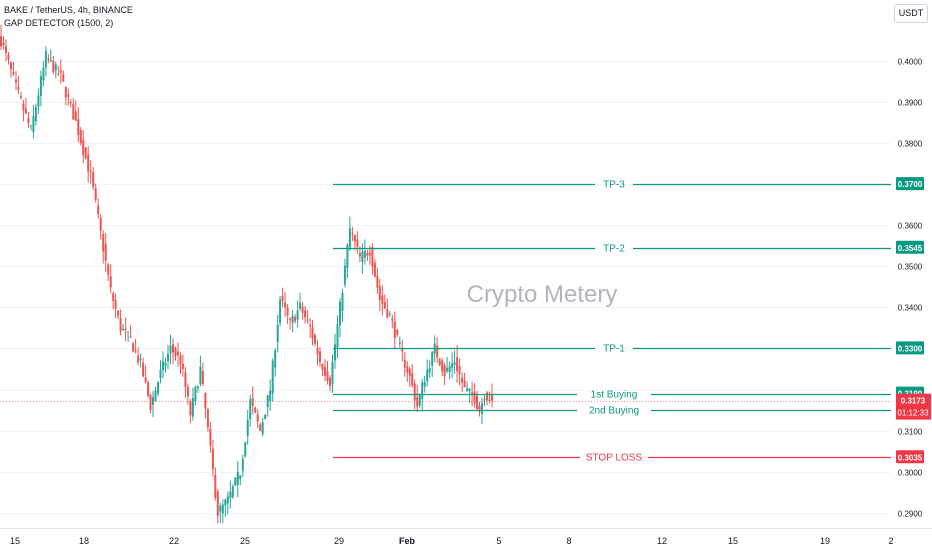 Image resolution: width=932 pixels, height=550 pixels. What do you see at coordinates (68, 10) in the screenshot?
I see `symbol-title: BAKE / TetherUS, 4h, BINANCE` at bounding box center [68, 10].